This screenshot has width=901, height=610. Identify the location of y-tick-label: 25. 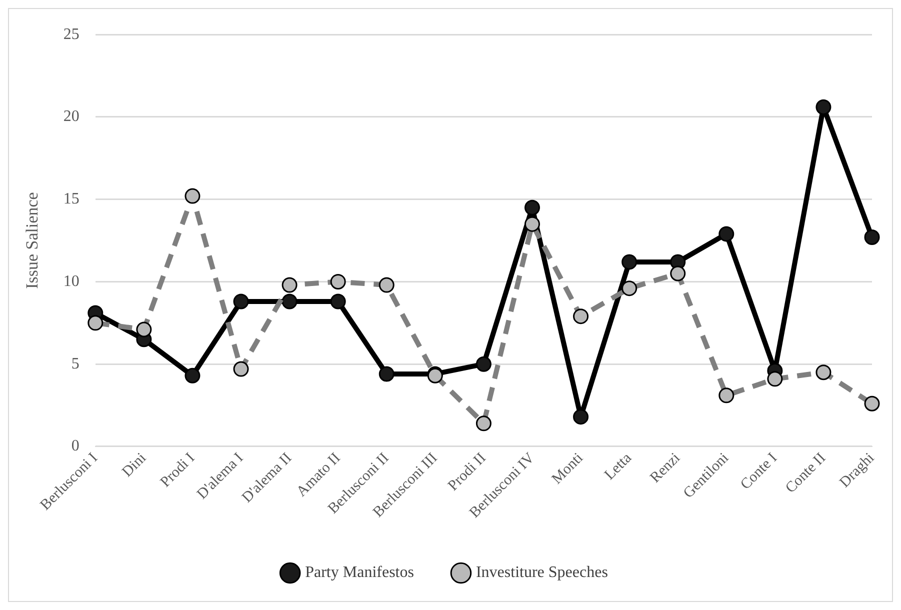
(71, 34).